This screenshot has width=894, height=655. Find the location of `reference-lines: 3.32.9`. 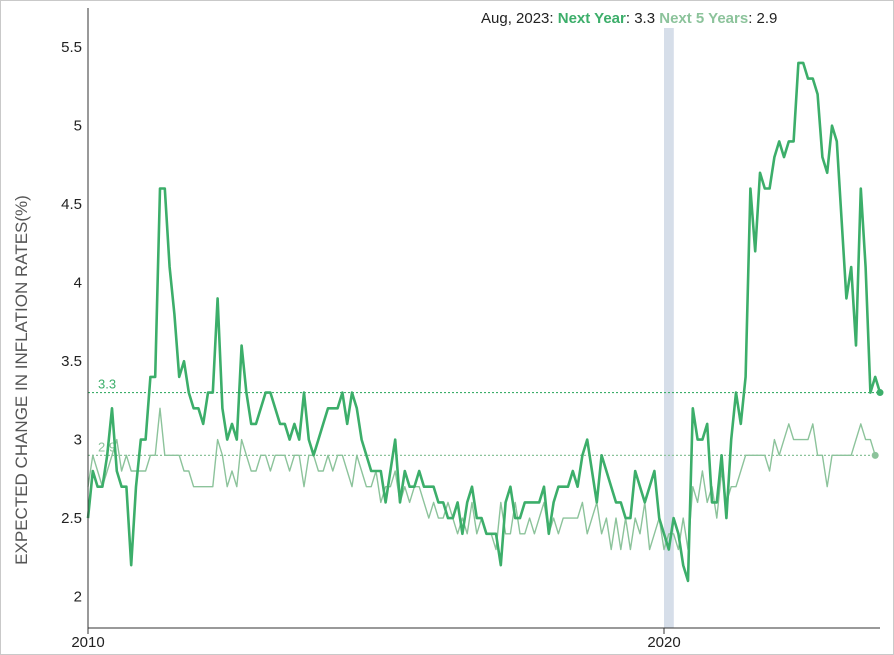

reference-lines: 3.32.9 is located at coordinates (484, 416).